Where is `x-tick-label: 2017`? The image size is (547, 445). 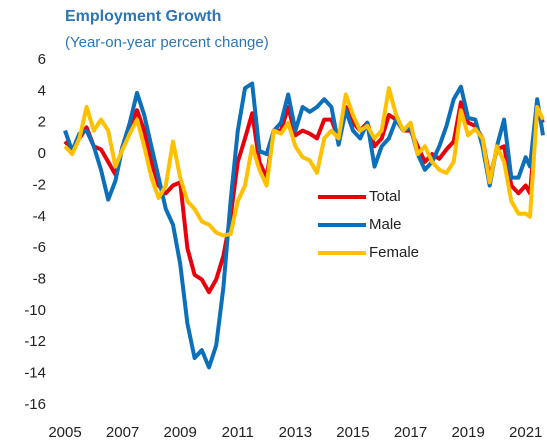 x-tick-label: 2017 is located at coordinates (410, 432).